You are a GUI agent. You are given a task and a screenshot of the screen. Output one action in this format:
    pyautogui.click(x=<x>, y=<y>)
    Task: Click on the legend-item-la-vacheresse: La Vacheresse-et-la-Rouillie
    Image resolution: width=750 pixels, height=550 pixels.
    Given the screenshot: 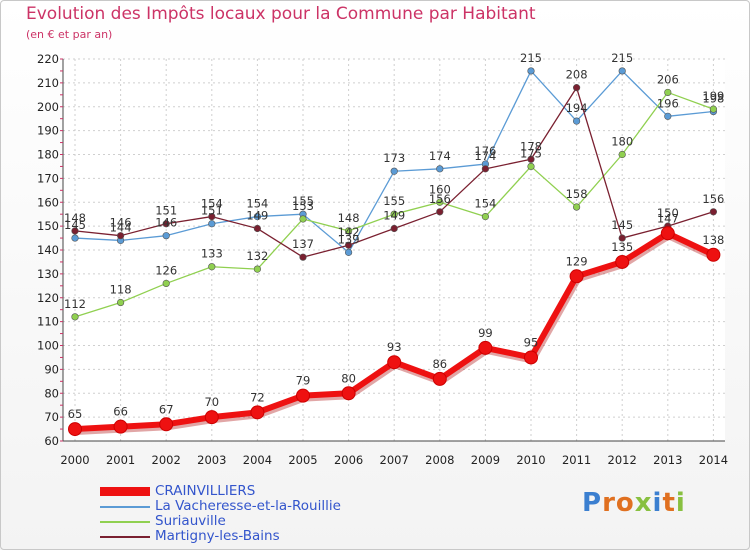 What is the action you would take?
    pyautogui.click(x=250, y=506)
    